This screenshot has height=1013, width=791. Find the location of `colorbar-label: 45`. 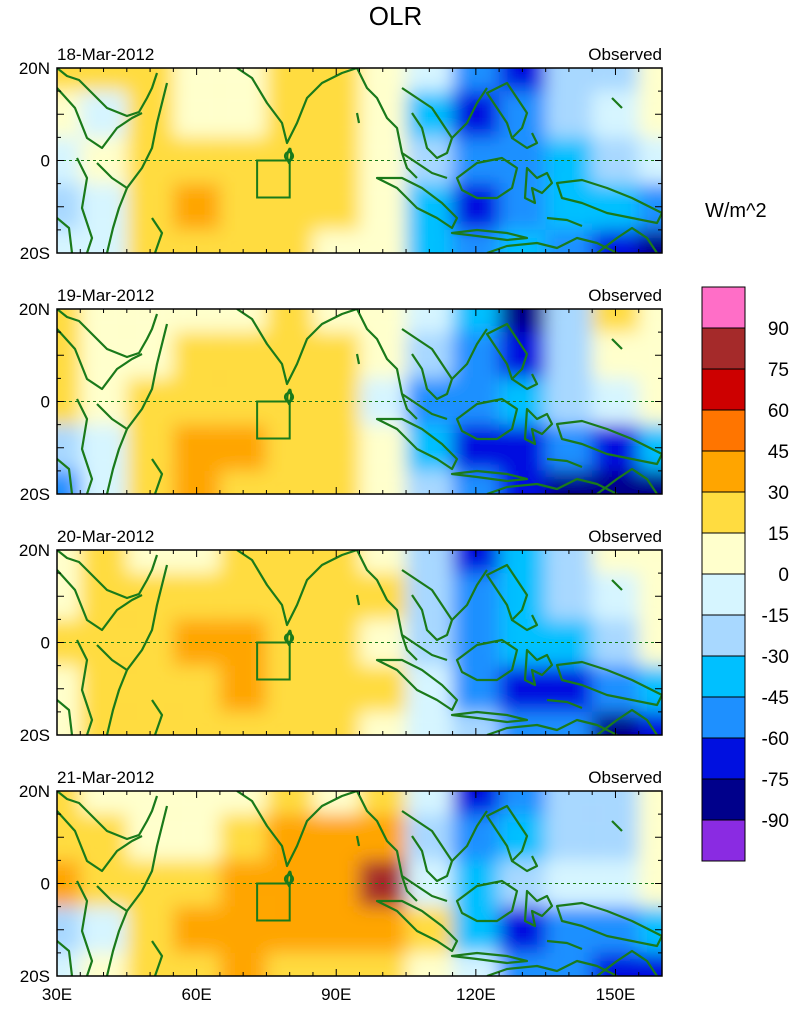

colorbar-label: 45 is located at coordinates (778, 452).